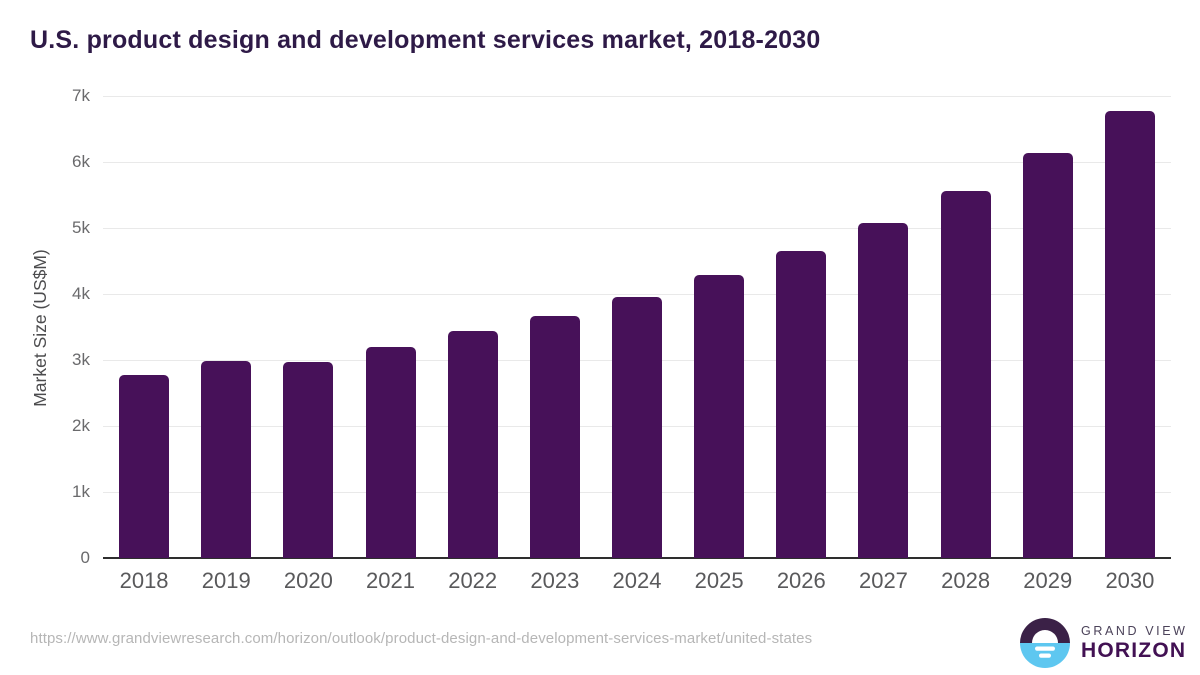 This screenshot has width=1200, height=675. Describe the element at coordinates (390, 452) in the screenshot. I see `bar-2021` at that location.